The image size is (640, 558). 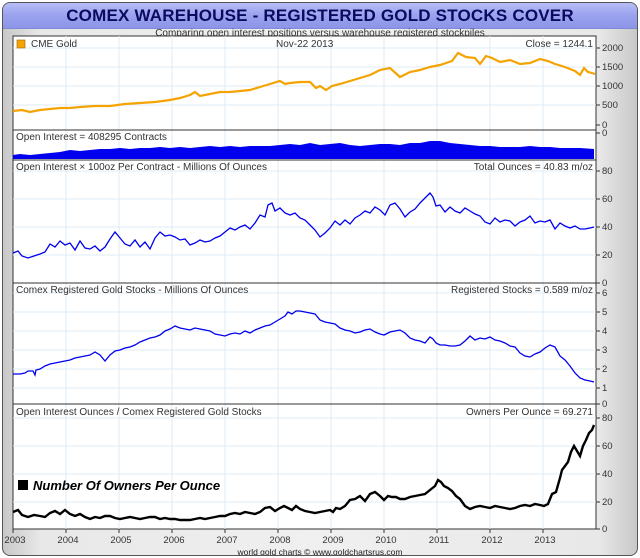 I want to click on svg-text: 2009, so click(x=332, y=540).